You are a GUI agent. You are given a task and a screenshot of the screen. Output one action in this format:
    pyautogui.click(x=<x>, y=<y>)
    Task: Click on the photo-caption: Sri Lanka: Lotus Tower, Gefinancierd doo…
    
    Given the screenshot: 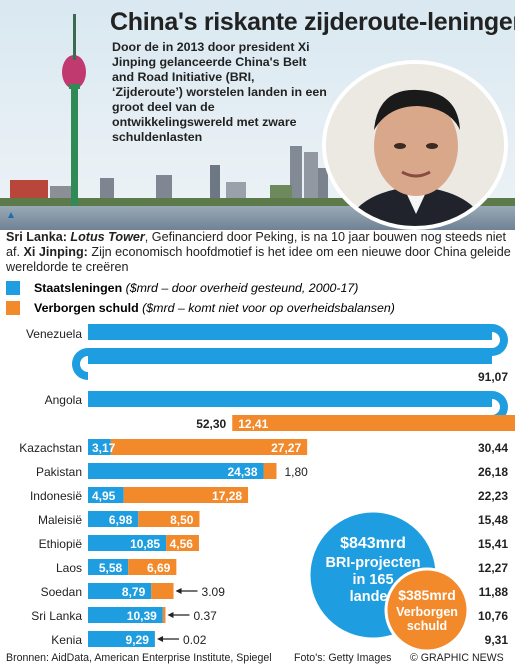 What is the action you would take?
    pyautogui.click(x=258, y=252)
    